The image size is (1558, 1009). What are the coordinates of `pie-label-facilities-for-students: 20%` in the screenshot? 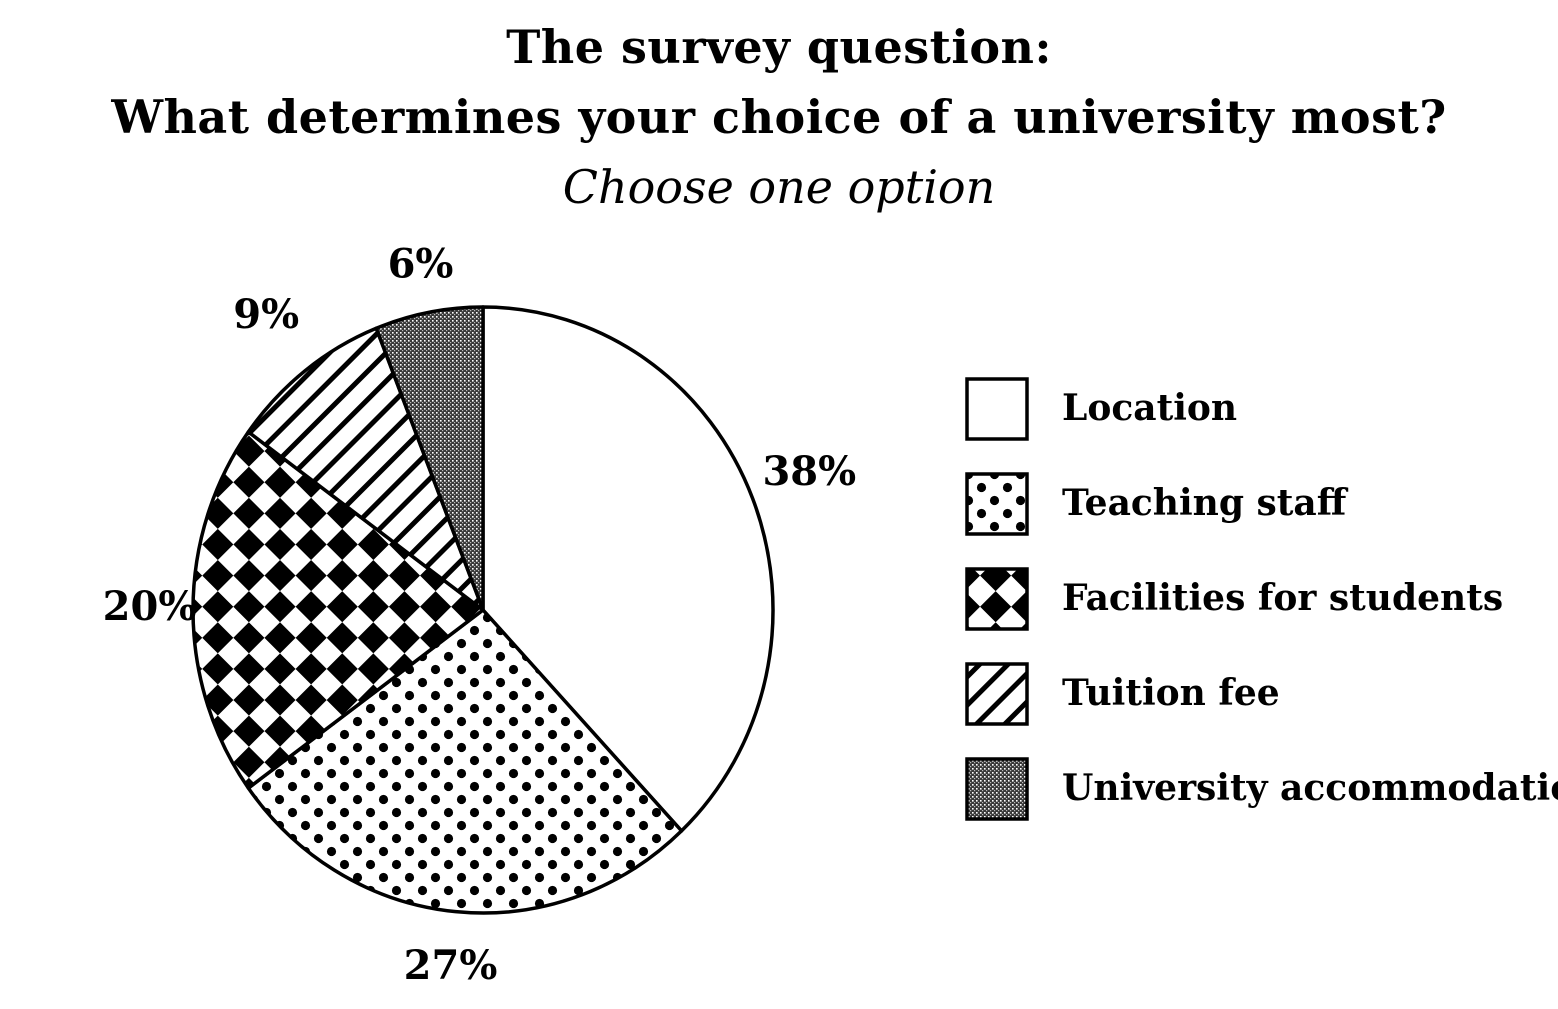 It's located at (150, 606).